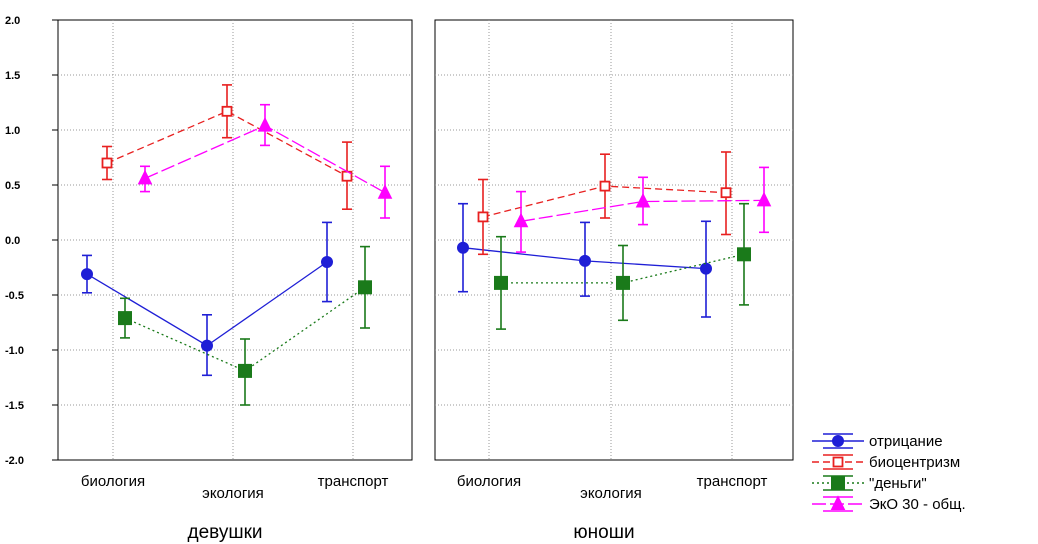 The width and height of the screenshot is (1038, 544). What do you see at coordinates (12, 21) in the screenshot?
I see `y-tick-label: 2.0` at bounding box center [12, 21].